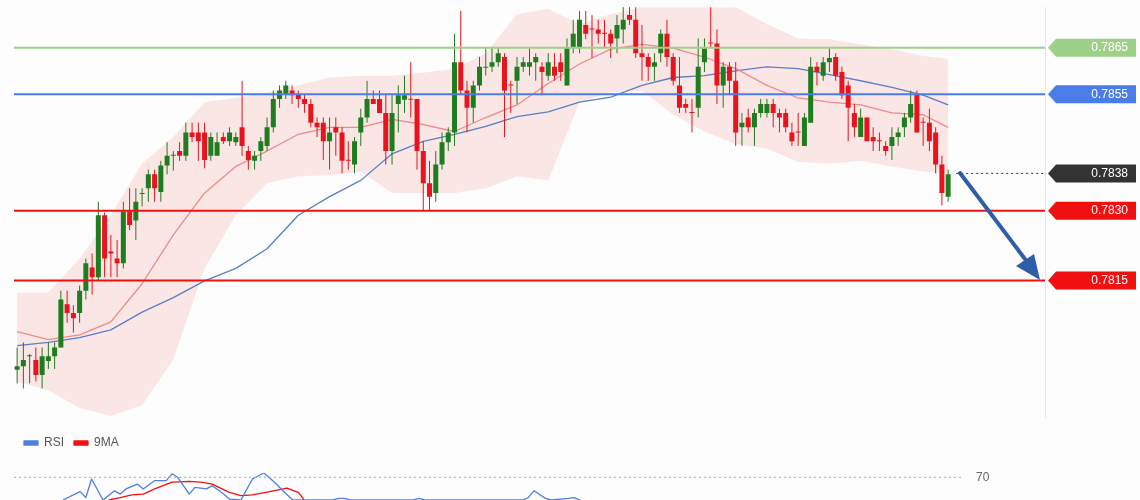 Image resolution: width=1140 pixels, height=500 pixels. What do you see at coordinates (1110, 47) in the screenshot?
I see `y-tick-label: 0.7865` at bounding box center [1110, 47].